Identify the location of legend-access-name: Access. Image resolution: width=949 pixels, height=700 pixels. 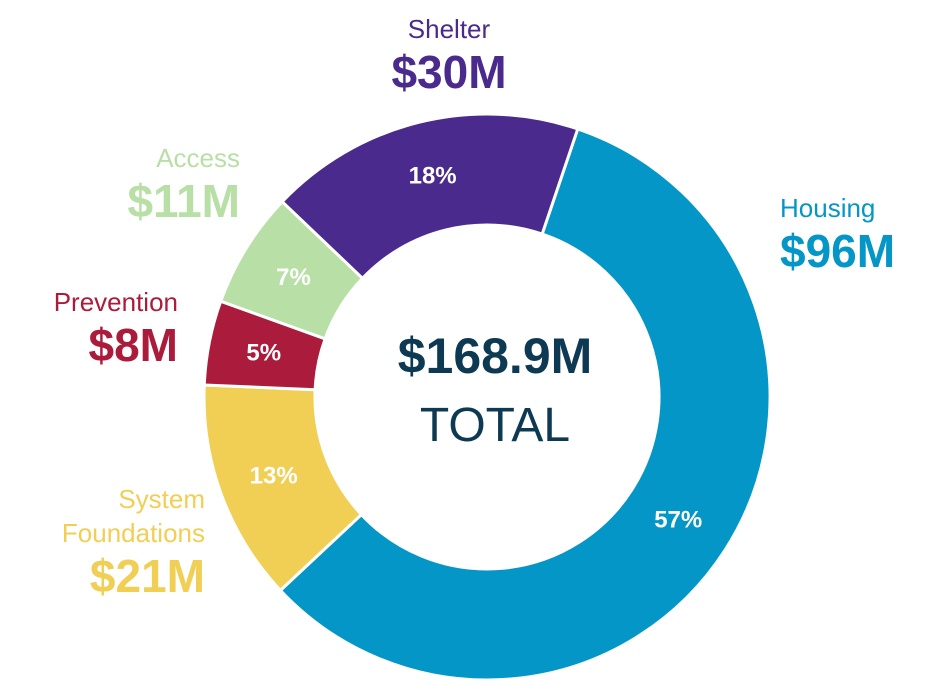
(198, 158).